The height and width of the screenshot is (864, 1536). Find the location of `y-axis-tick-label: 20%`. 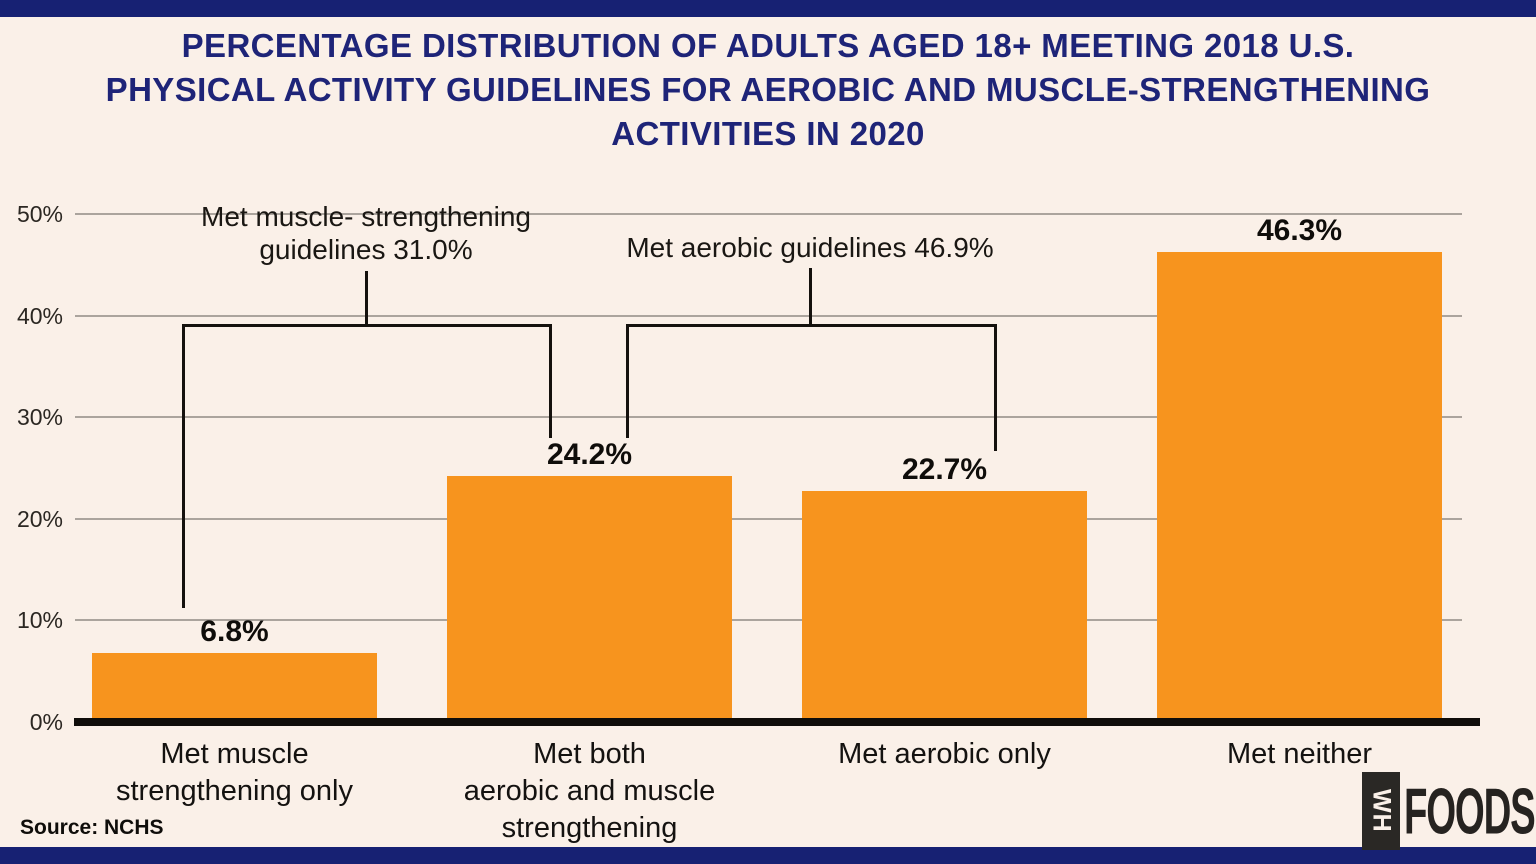

y-axis-tick-label: 20% is located at coordinates (39, 518).